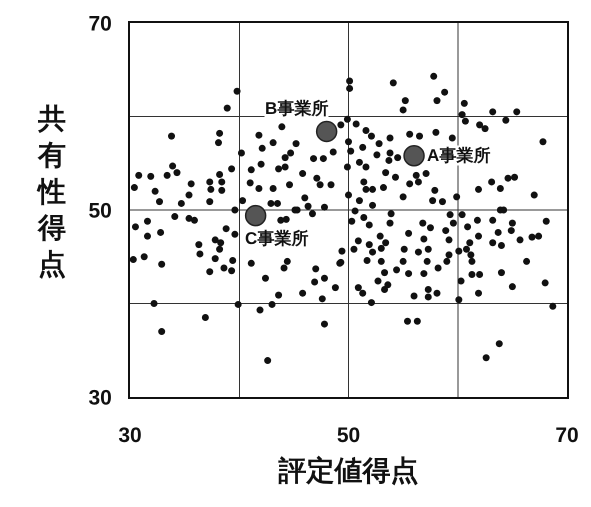 This screenshot has width=591, height=507. What do you see at coordinates (458, 155) in the screenshot?
I see `annotation: A事業所` at bounding box center [458, 155].